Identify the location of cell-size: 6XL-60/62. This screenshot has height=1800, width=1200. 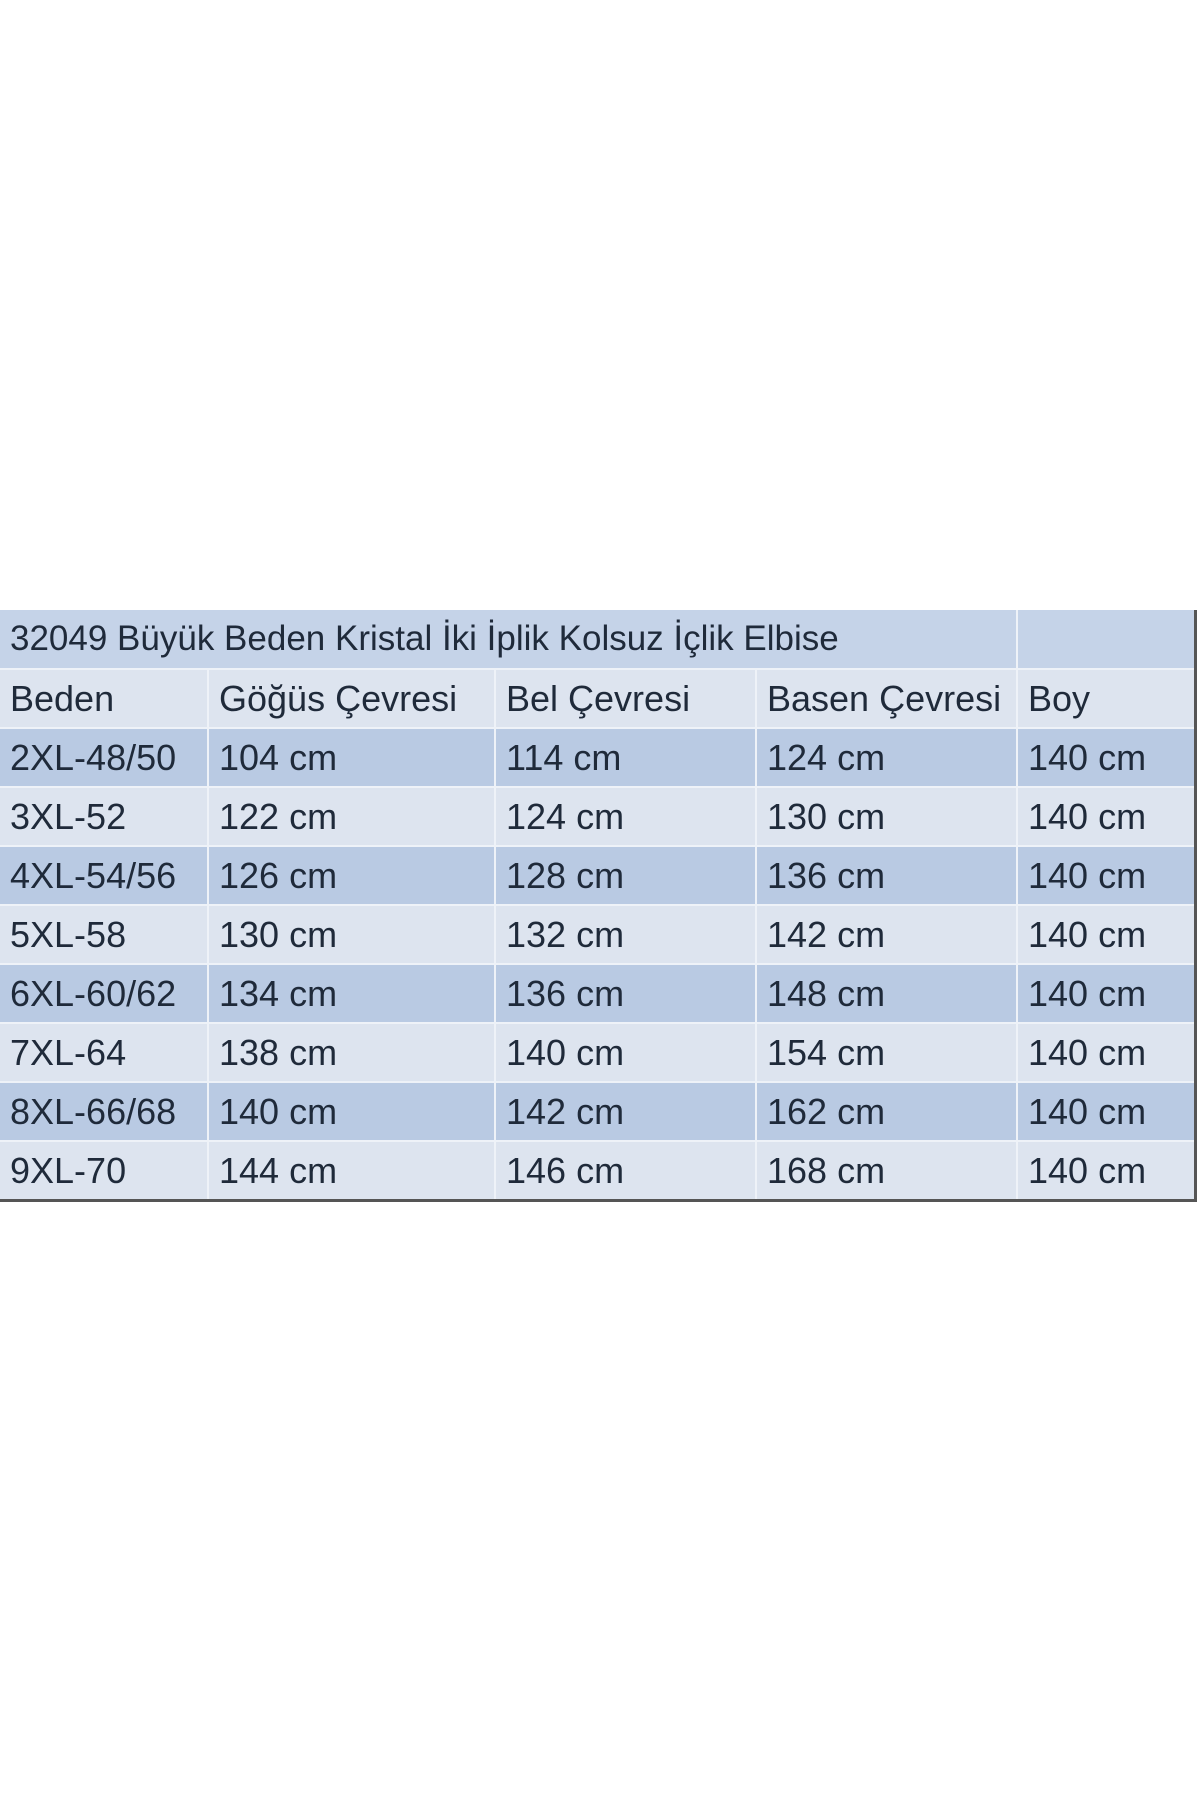
(104, 994).